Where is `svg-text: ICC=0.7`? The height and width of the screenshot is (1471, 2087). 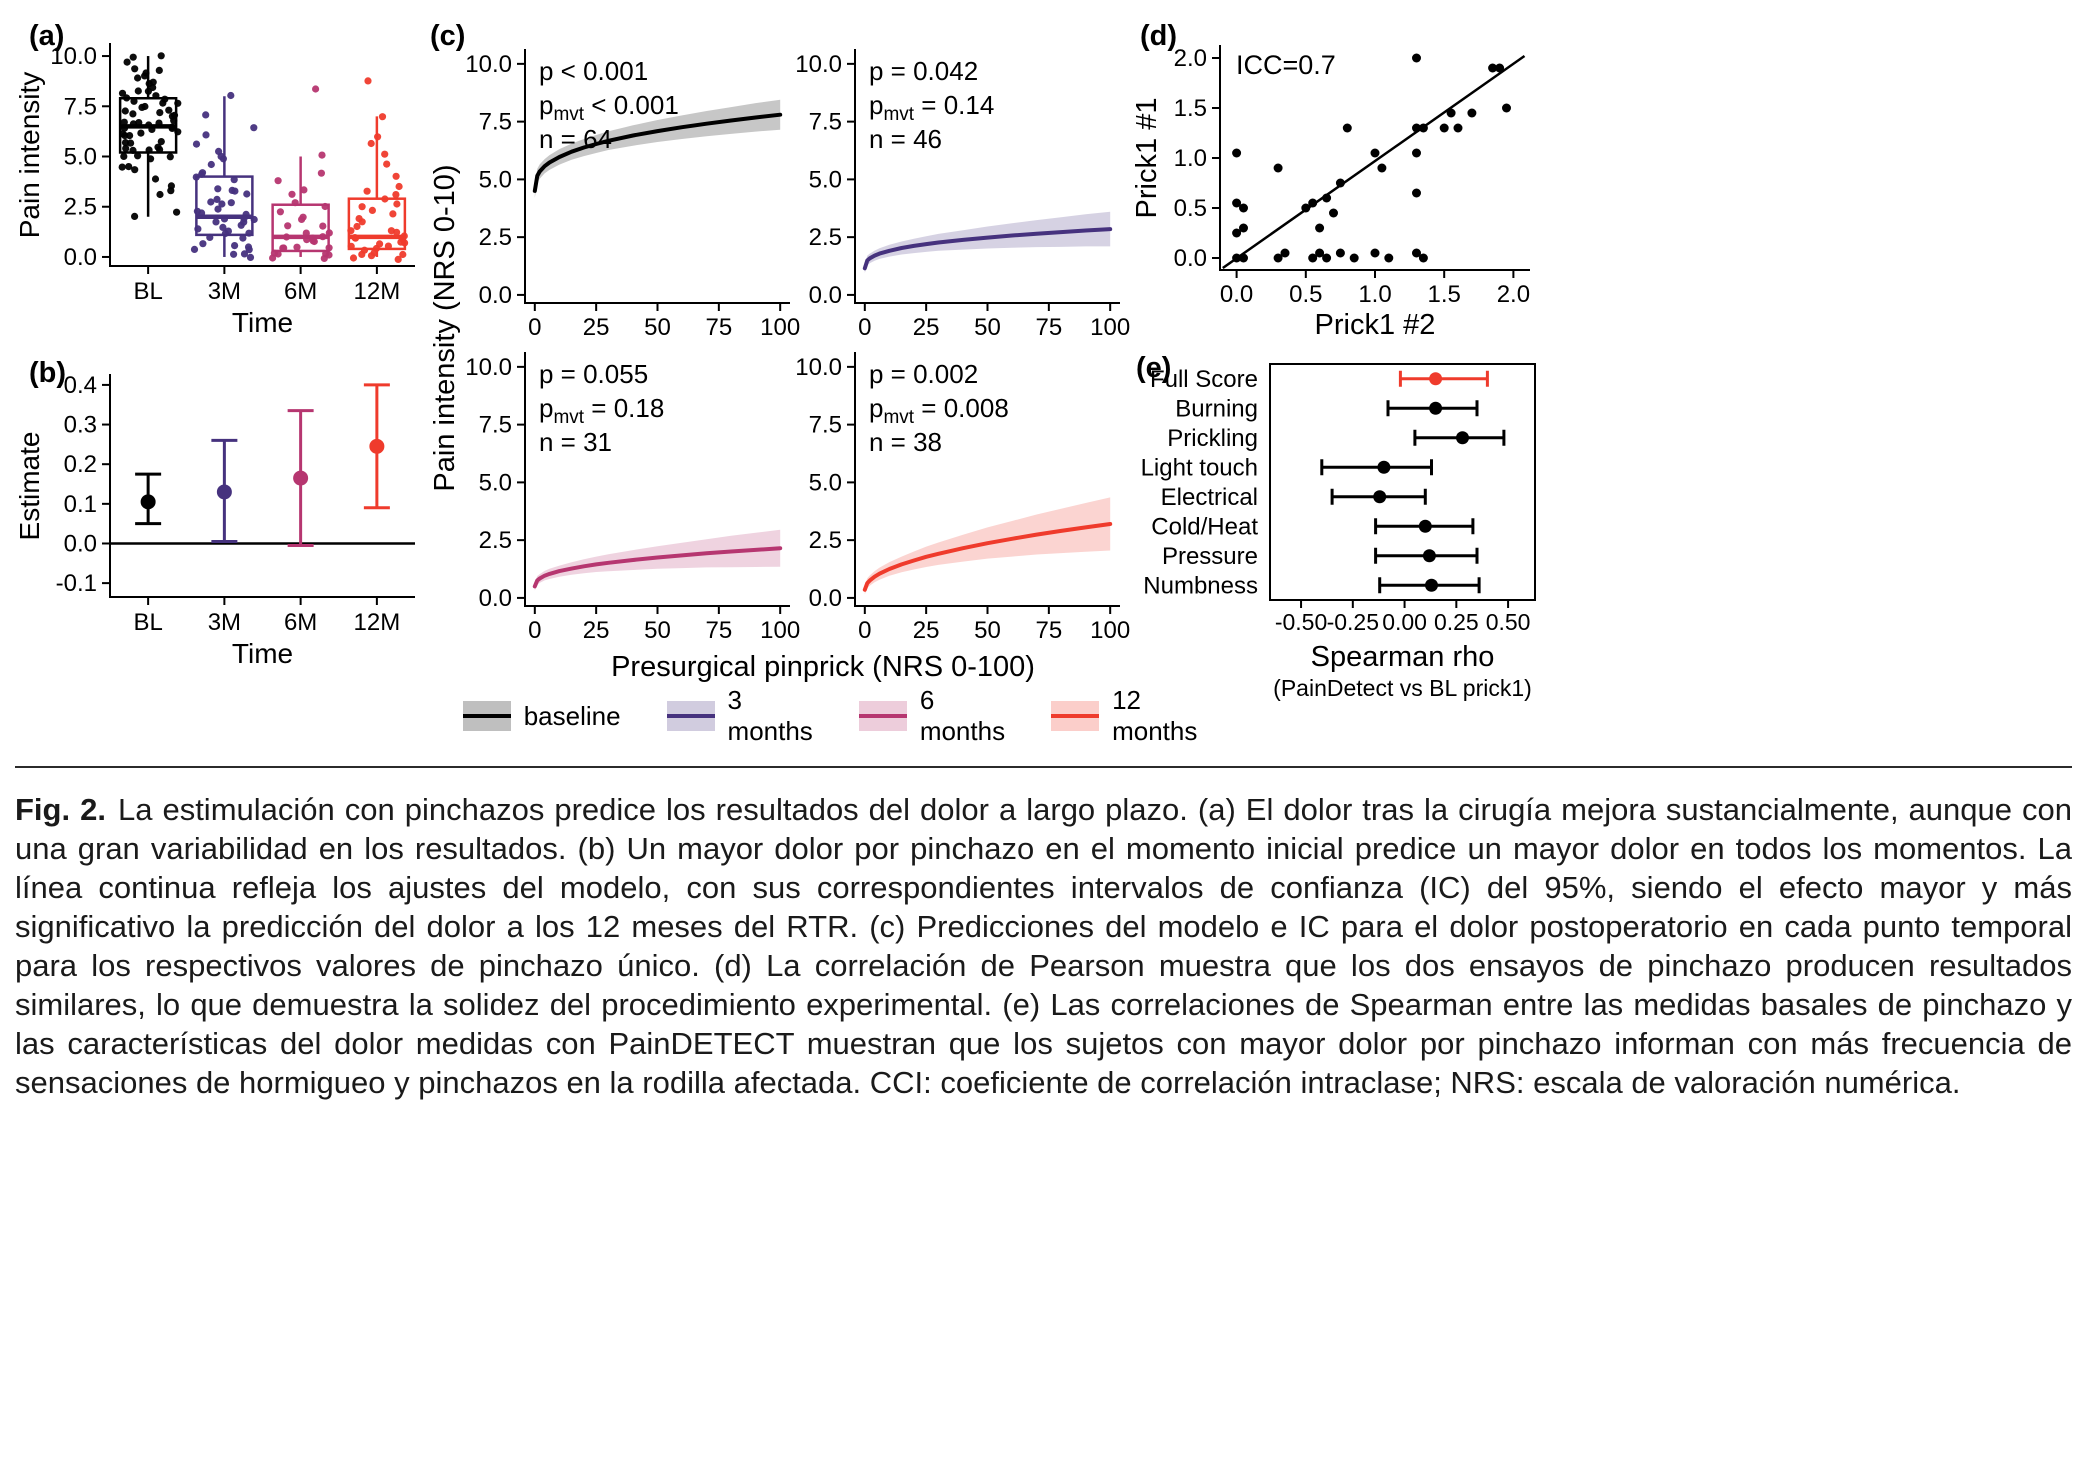 svg-text: ICC=0.7 is located at coordinates (1286, 65).